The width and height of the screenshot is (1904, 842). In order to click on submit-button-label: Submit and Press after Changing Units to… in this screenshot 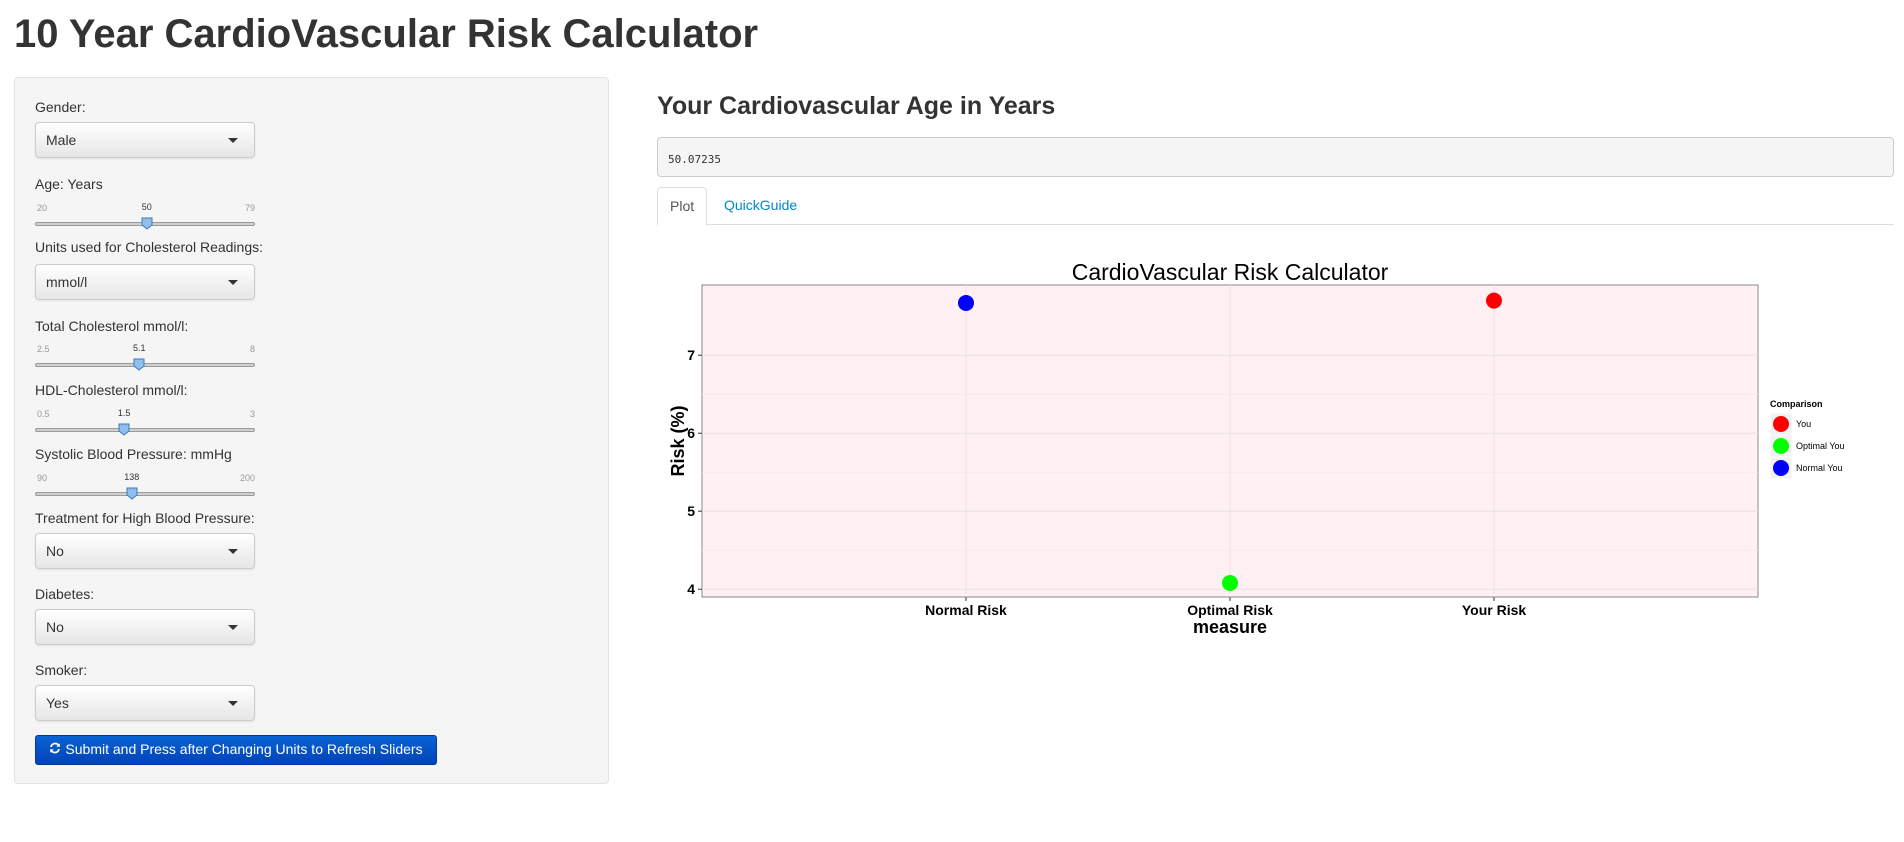, I will do `click(244, 749)`.